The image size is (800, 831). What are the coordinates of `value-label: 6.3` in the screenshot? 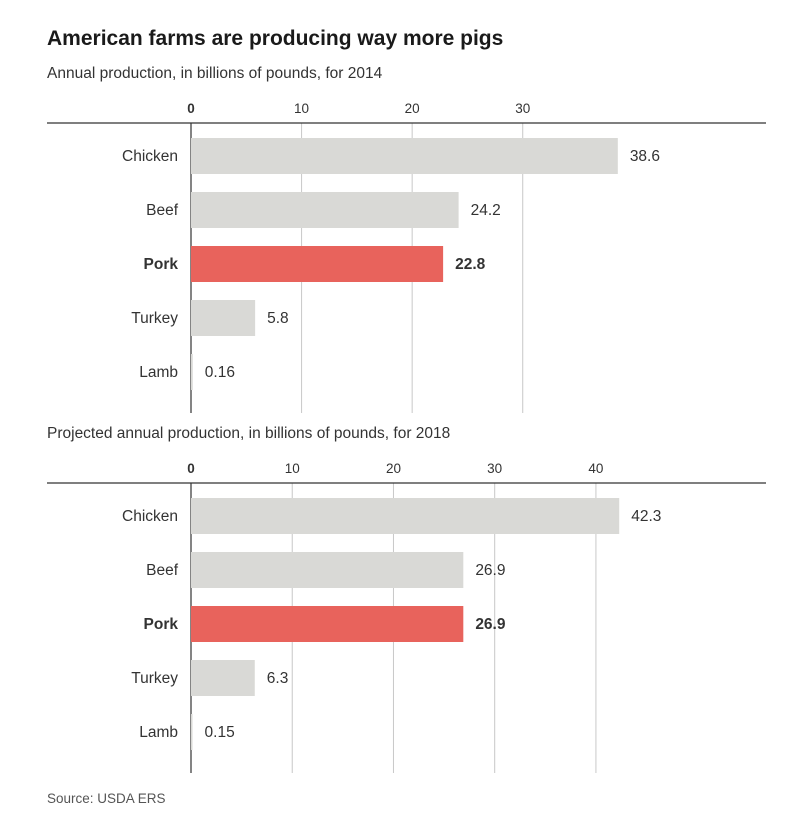 It's located at (278, 678).